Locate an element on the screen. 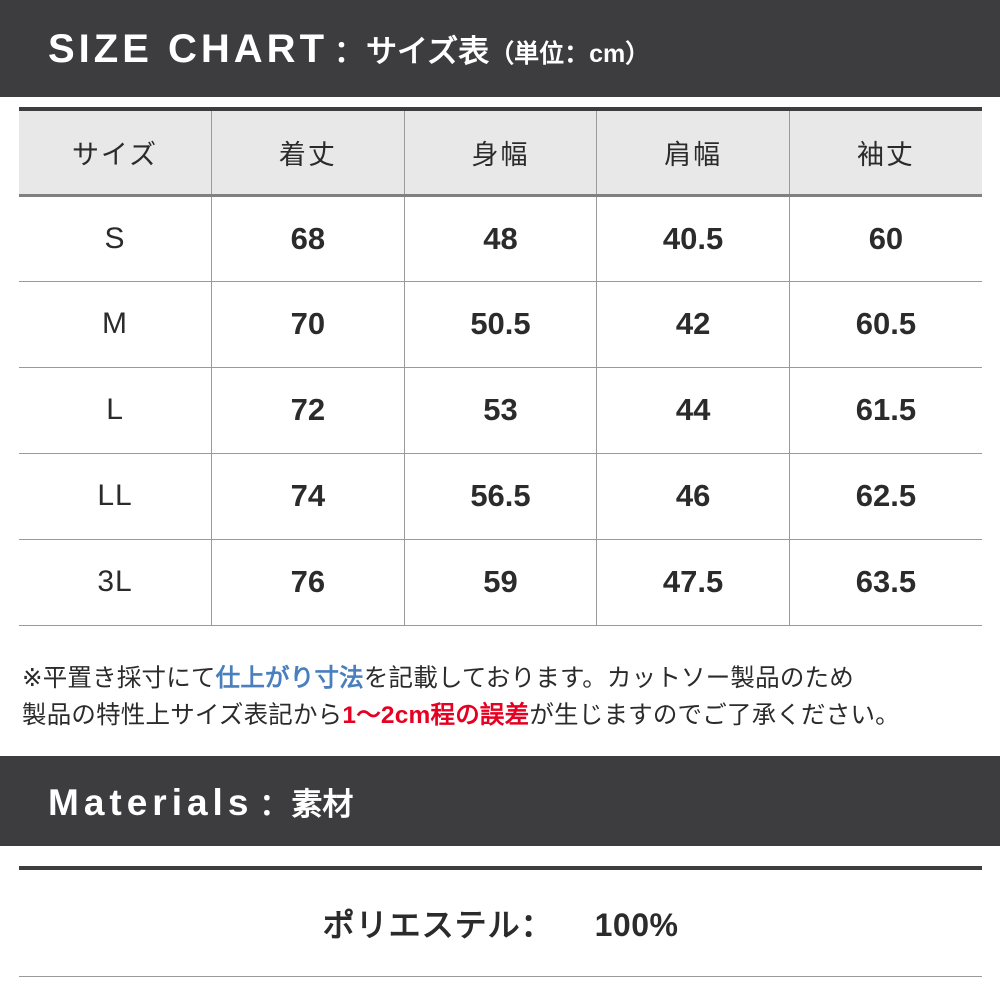 The width and height of the screenshot is (1000, 1000). cell-length: 68 is located at coordinates (308, 238).